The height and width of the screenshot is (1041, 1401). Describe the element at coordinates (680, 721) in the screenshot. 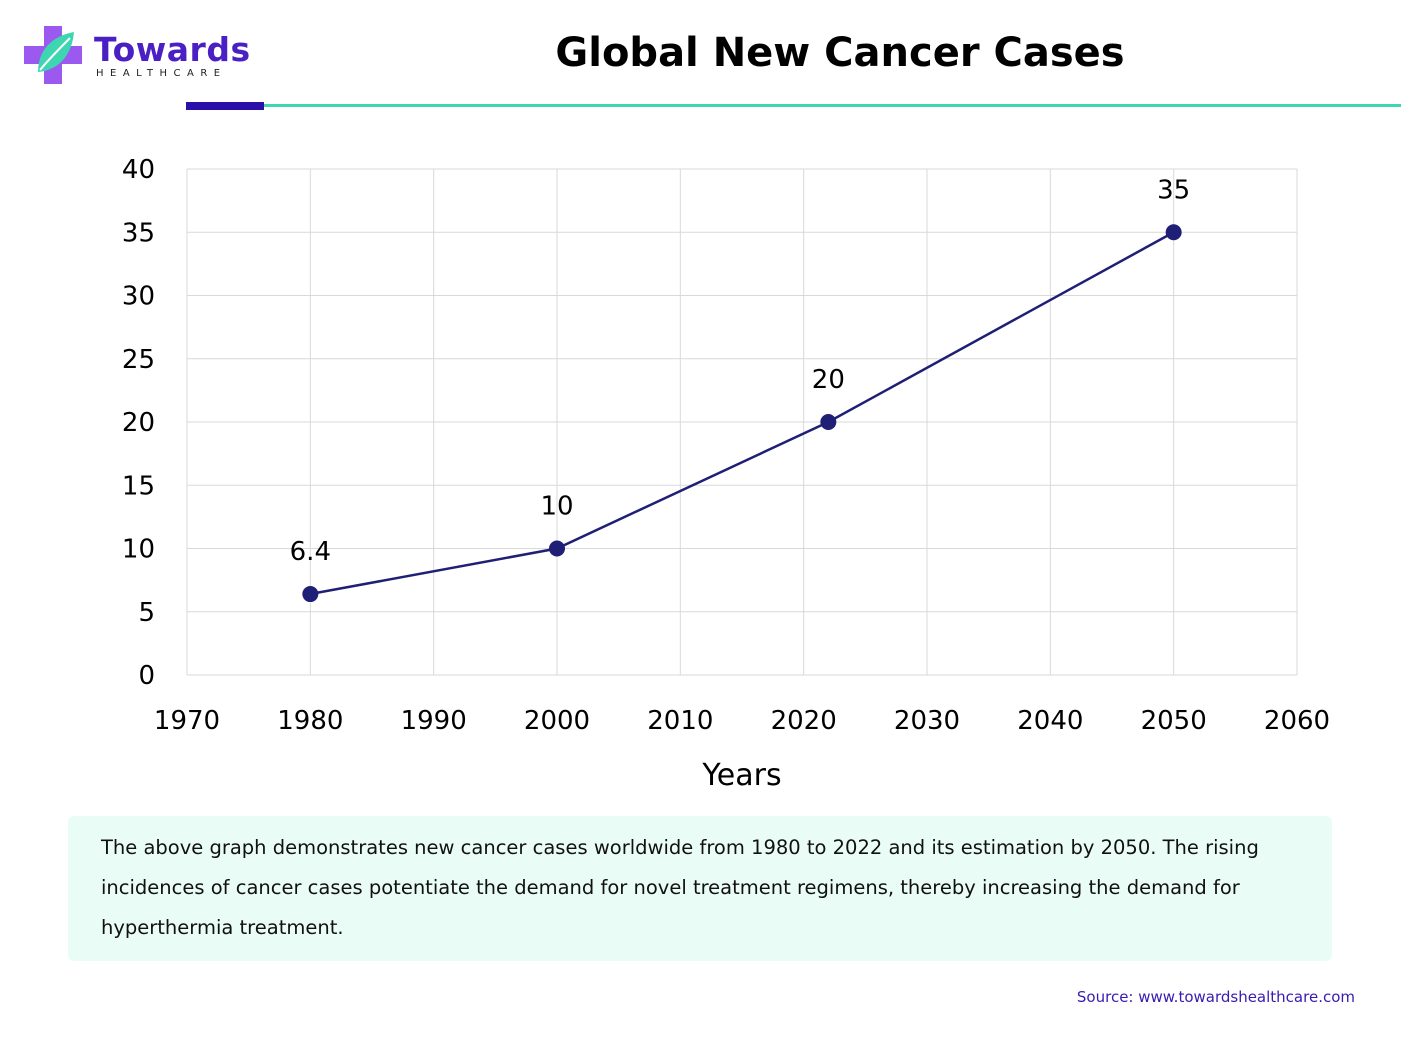

I see `x-tick-label: 2010` at that location.